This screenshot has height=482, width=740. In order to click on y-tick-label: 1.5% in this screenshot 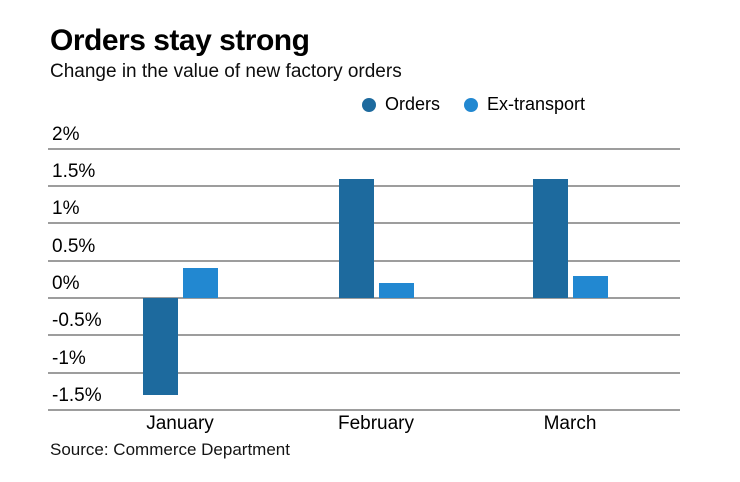, I will do `click(74, 172)`.